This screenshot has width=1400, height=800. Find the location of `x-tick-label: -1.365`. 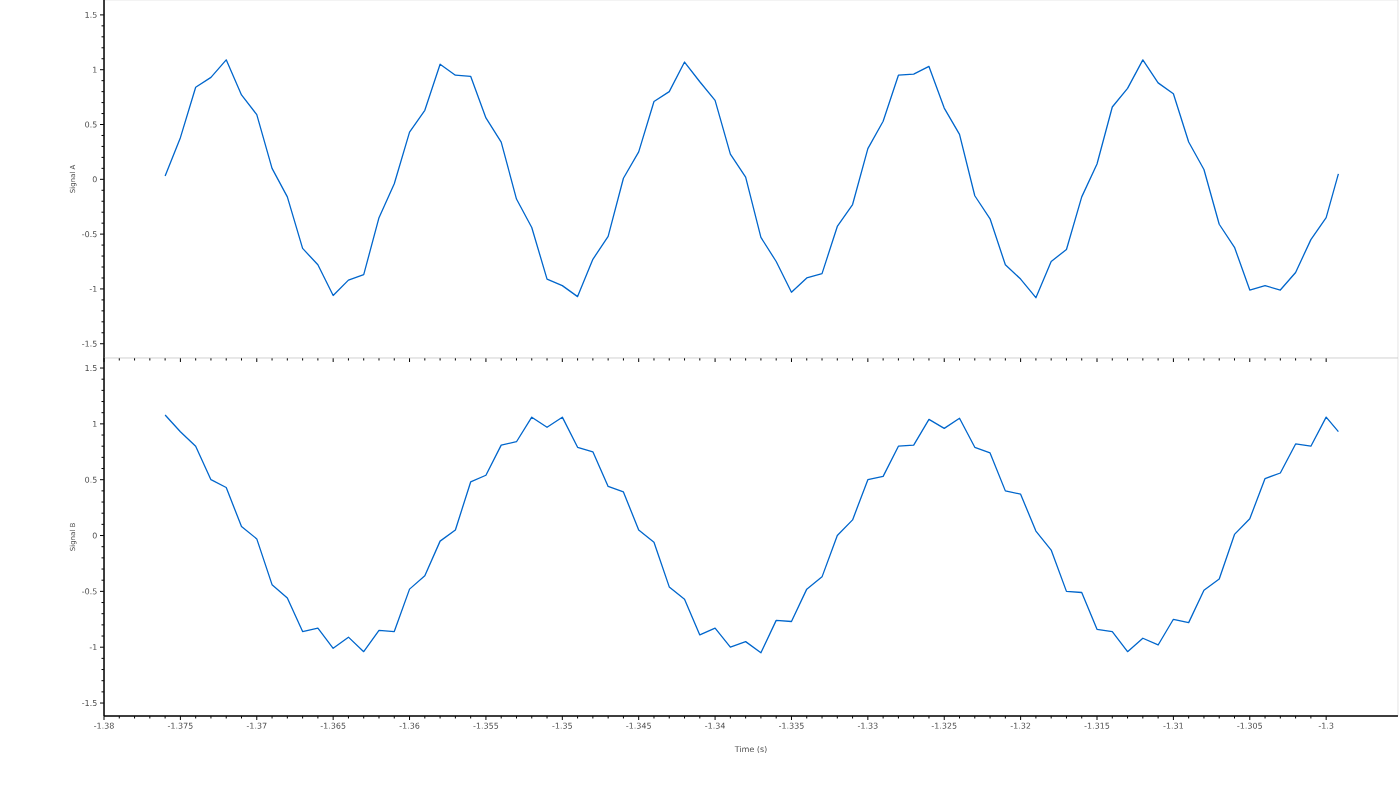

x-tick-label: -1.365 is located at coordinates (333, 725).